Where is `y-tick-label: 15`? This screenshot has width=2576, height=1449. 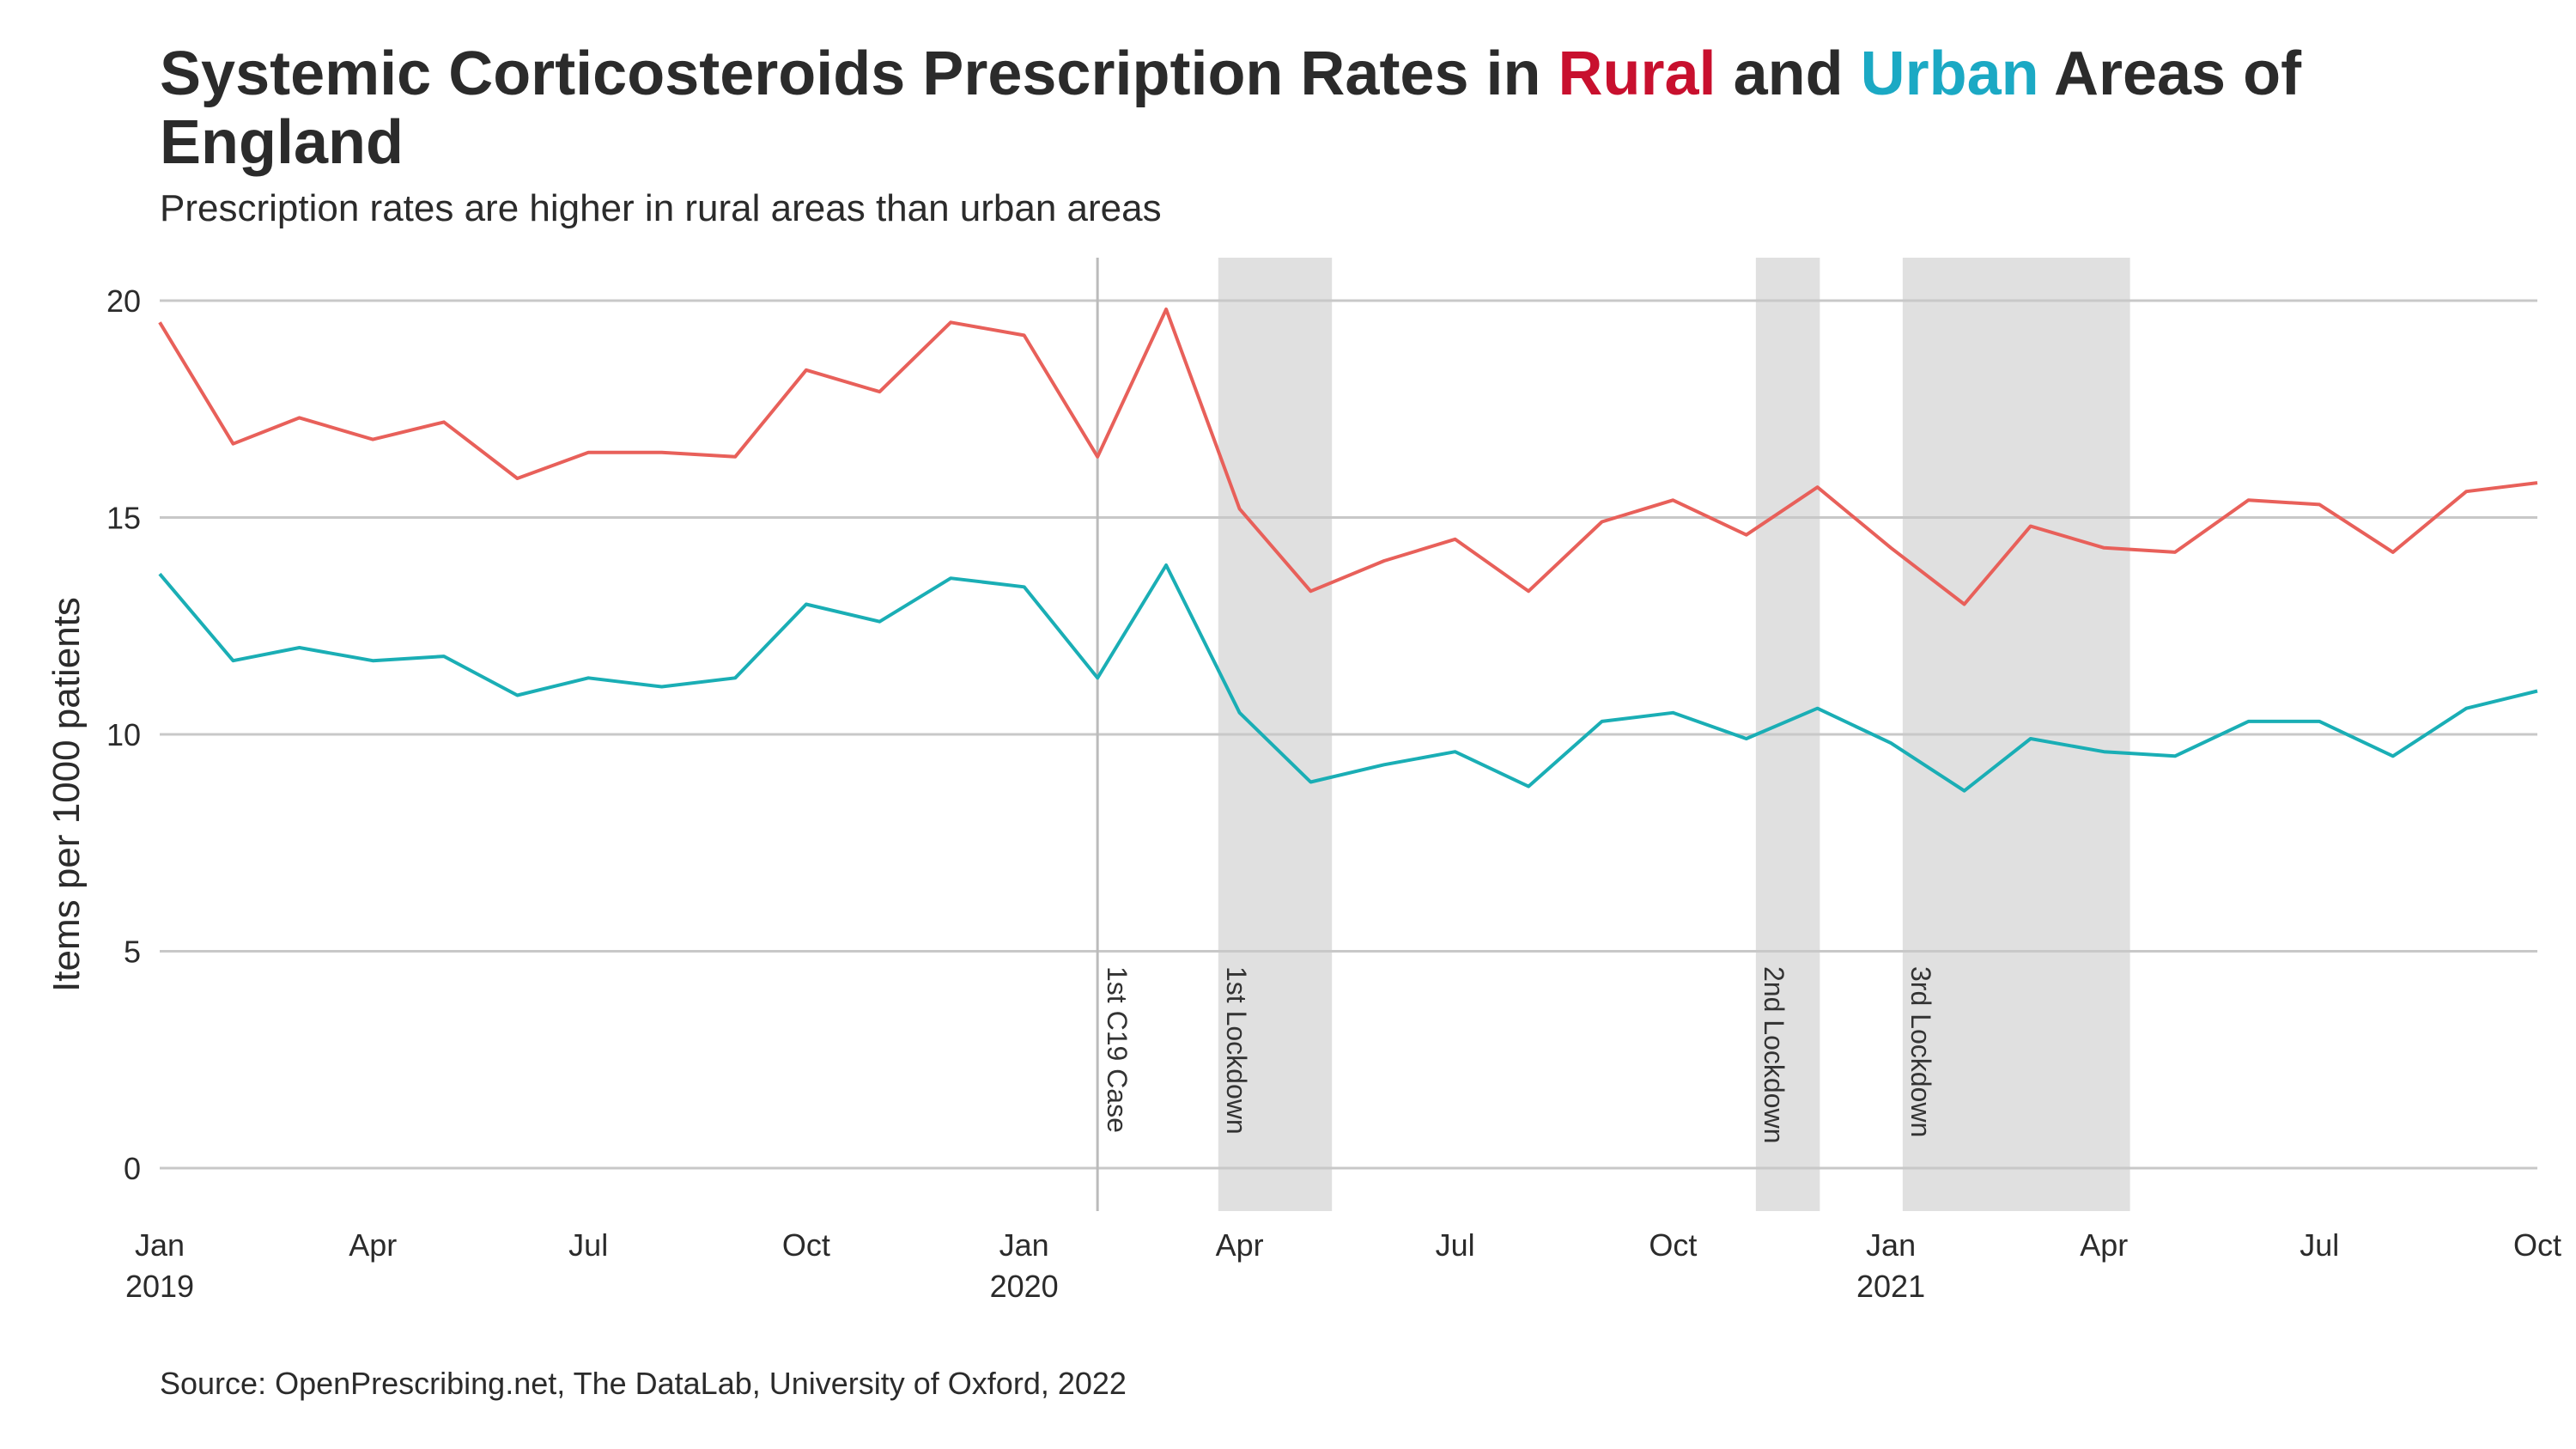 y-tick-label: 15 is located at coordinates (123, 518).